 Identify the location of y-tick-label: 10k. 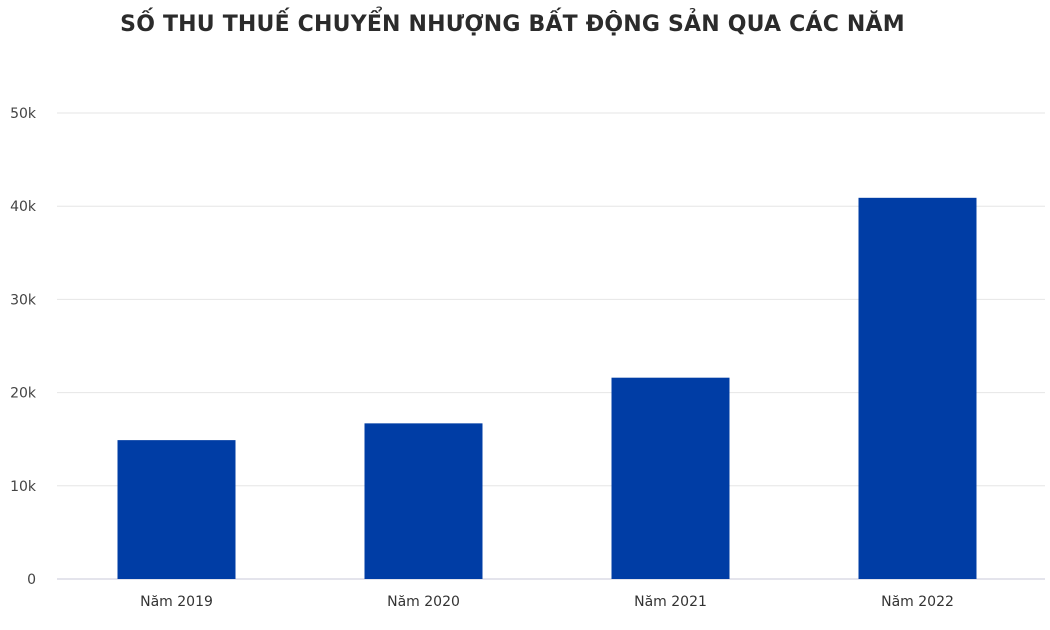
(23, 487).